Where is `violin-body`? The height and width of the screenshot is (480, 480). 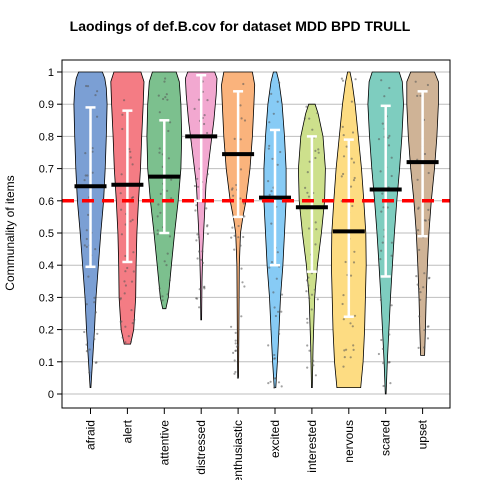
violin-body is located at coordinates (238, 225).